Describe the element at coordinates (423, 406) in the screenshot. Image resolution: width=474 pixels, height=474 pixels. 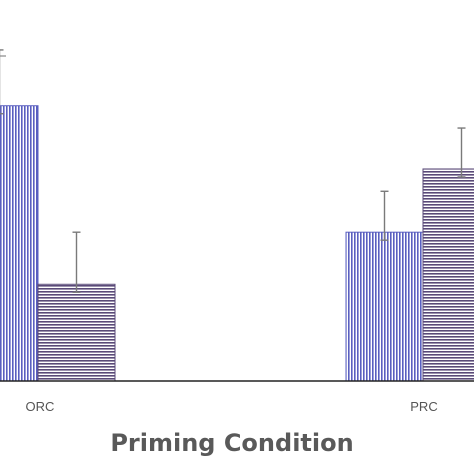
I see `x-tick-label-prc: PRC` at that location.